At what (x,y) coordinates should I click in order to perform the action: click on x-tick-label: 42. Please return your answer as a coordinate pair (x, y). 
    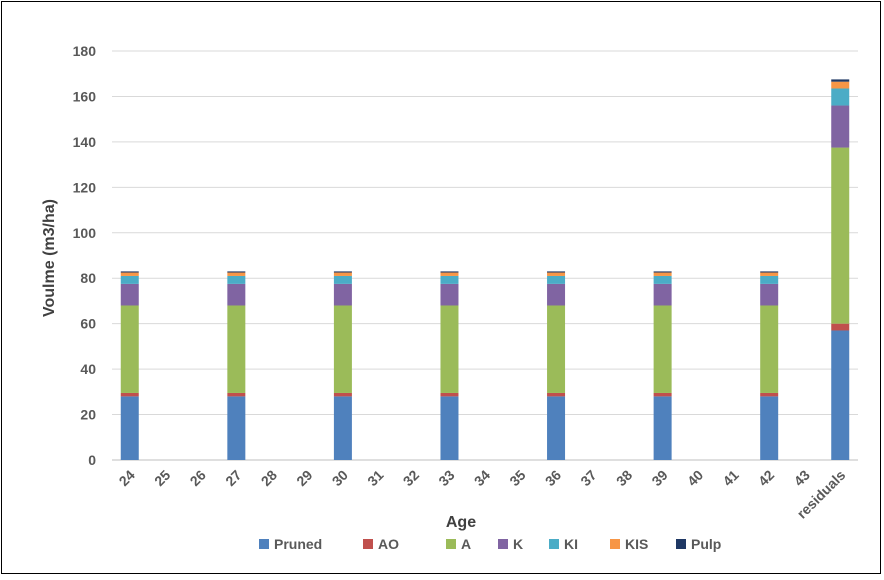
    Looking at the image, I should click on (766, 478).